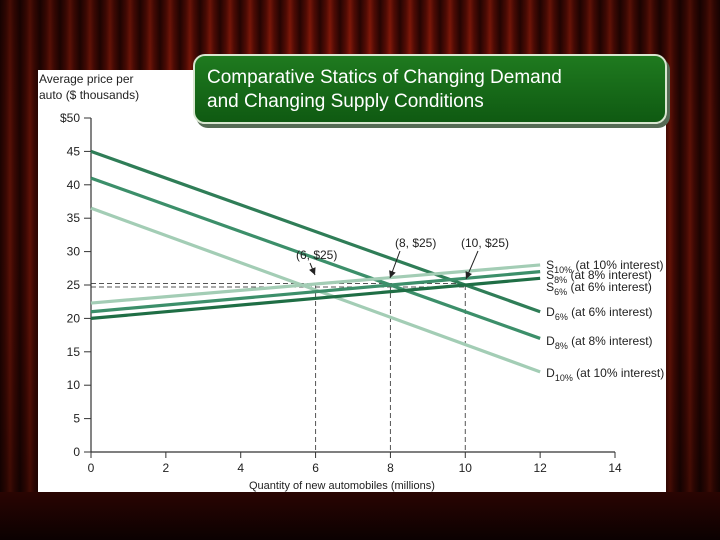 The image size is (720, 540). I want to click on equilibrium-label: (6, $25), so click(316, 255).